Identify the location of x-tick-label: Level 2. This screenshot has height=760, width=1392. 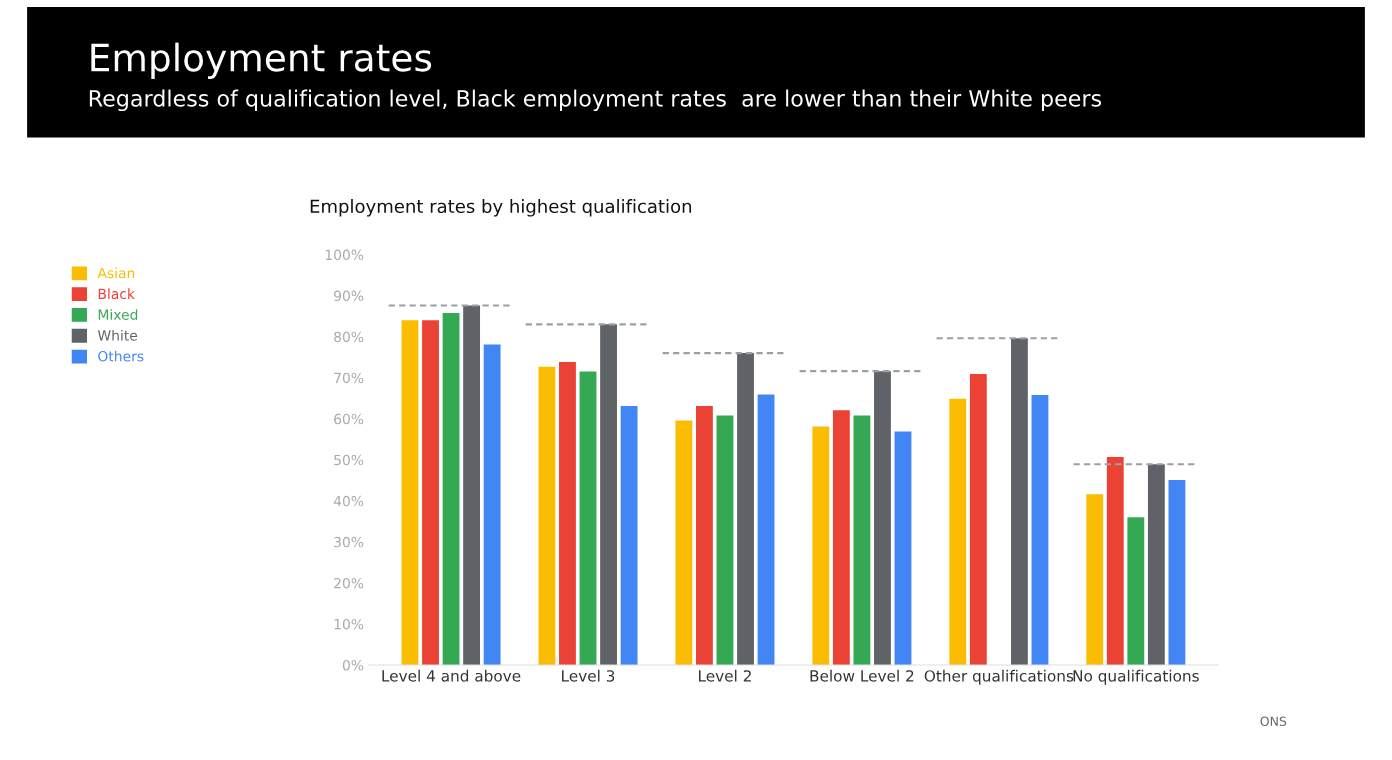
(725, 675).